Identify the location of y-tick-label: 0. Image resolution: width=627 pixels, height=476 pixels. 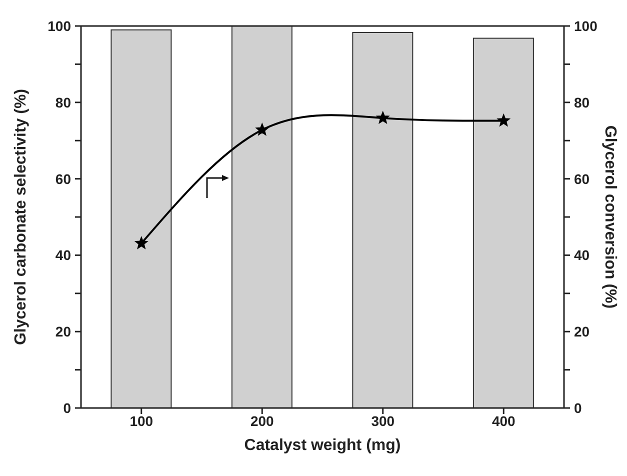
(67, 408).